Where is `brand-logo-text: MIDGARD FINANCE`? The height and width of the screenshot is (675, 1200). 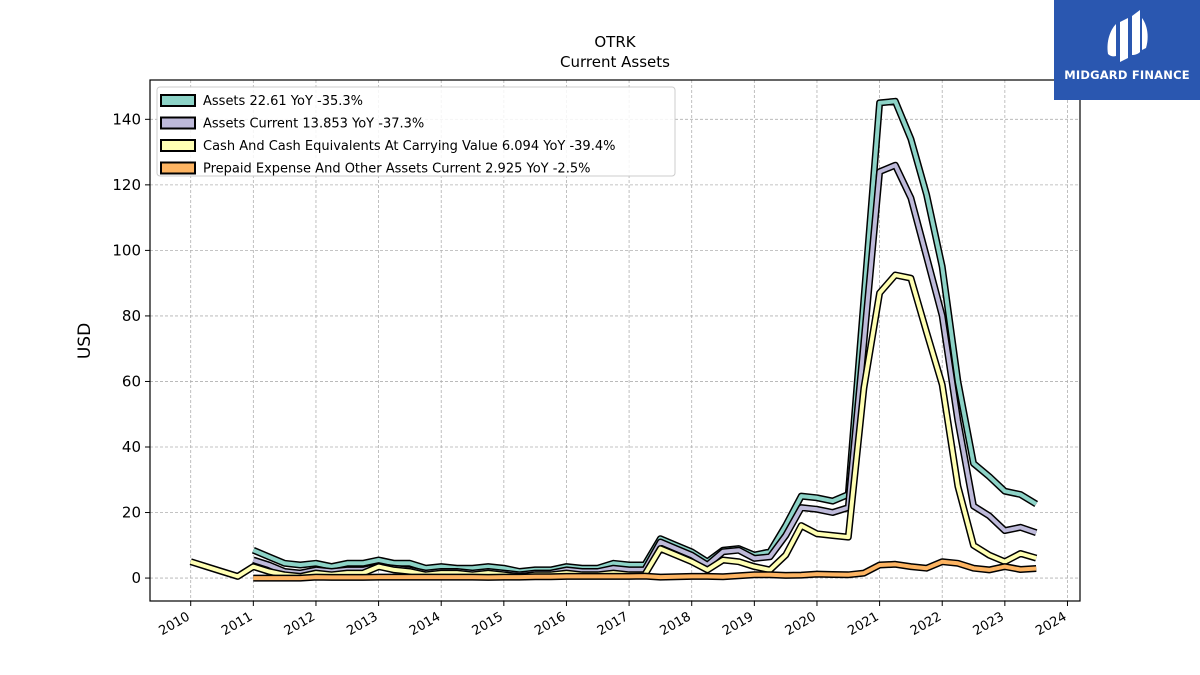 brand-logo-text: MIDGARD FINANCE is located at coordinates (1127, 75).